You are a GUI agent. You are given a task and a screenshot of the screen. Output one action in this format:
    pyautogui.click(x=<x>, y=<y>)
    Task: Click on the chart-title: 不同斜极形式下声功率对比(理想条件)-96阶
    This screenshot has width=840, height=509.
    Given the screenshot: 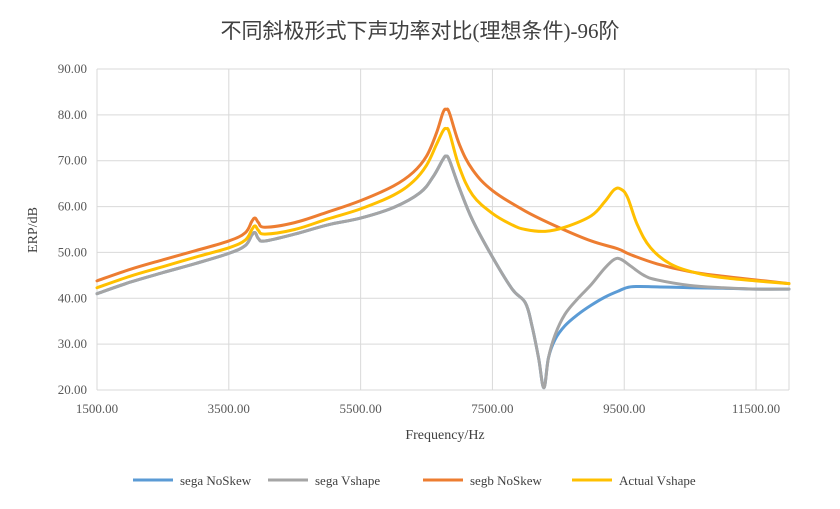 What is the action you would take?
    pyautogui.click(x=420, y=31)
    